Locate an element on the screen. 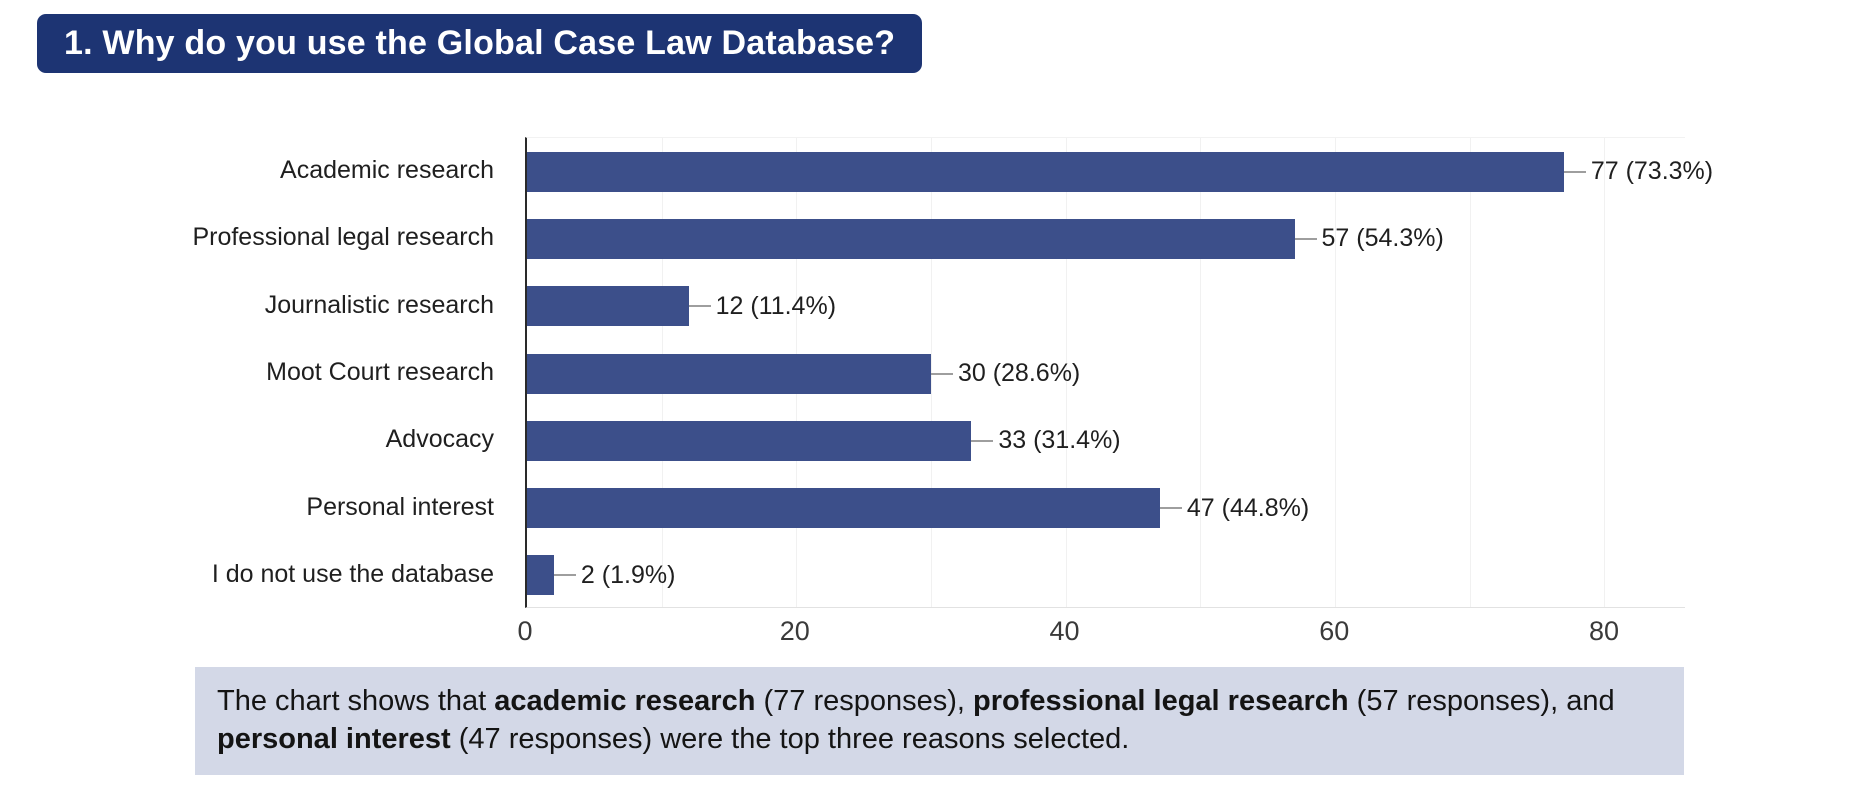  value-label: 2 (1.9%) is located at coordinates (628, 574).